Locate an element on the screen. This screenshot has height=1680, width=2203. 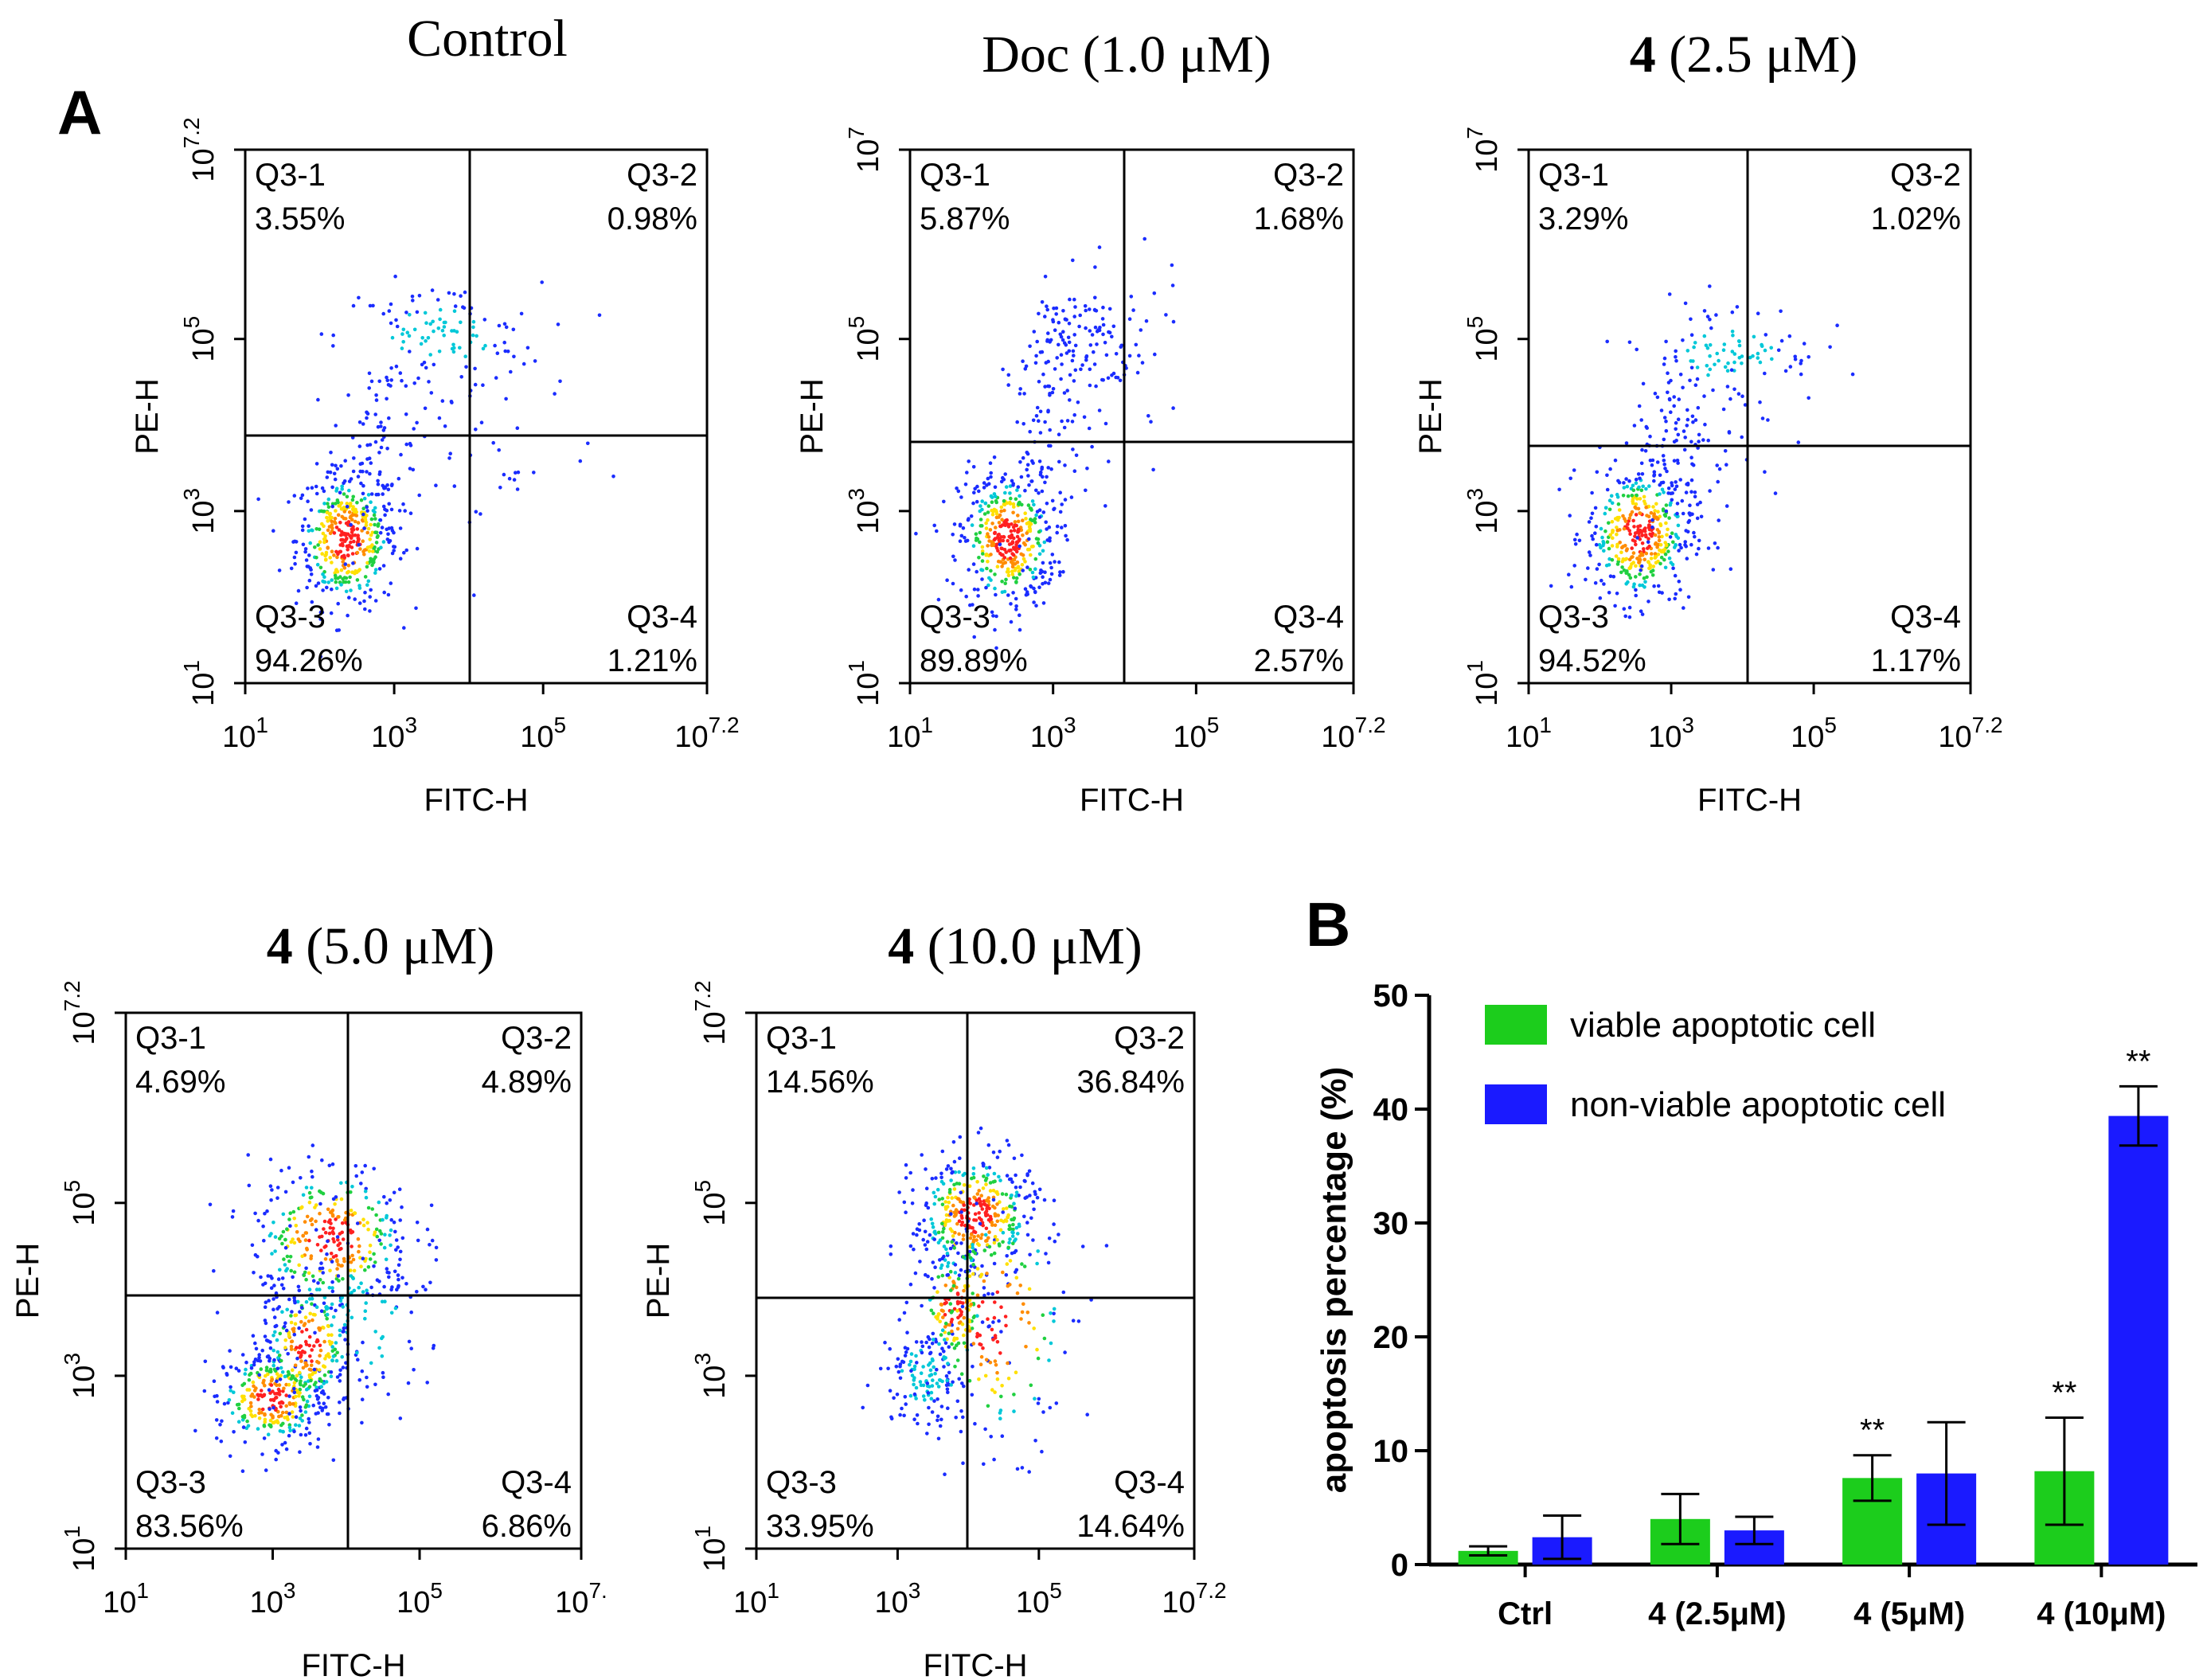
bar-category-label: 4 (10μM) is located at coordinates (2101, 1613).